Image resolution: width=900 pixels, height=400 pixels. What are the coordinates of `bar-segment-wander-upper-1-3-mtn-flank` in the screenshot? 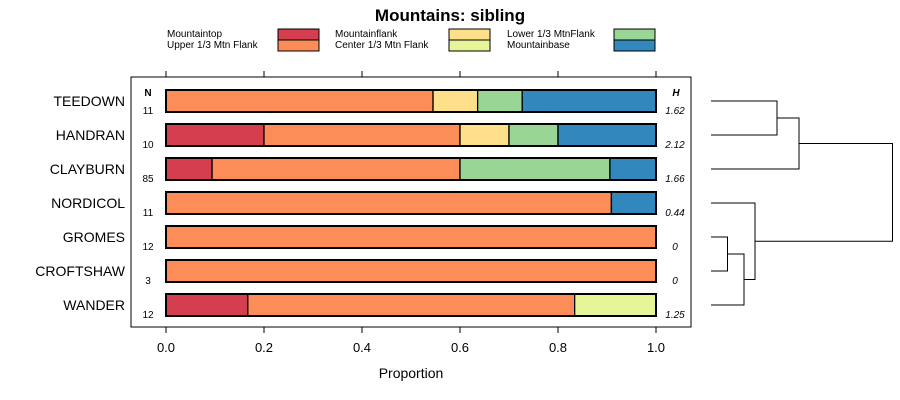 It's located at (411, 305).